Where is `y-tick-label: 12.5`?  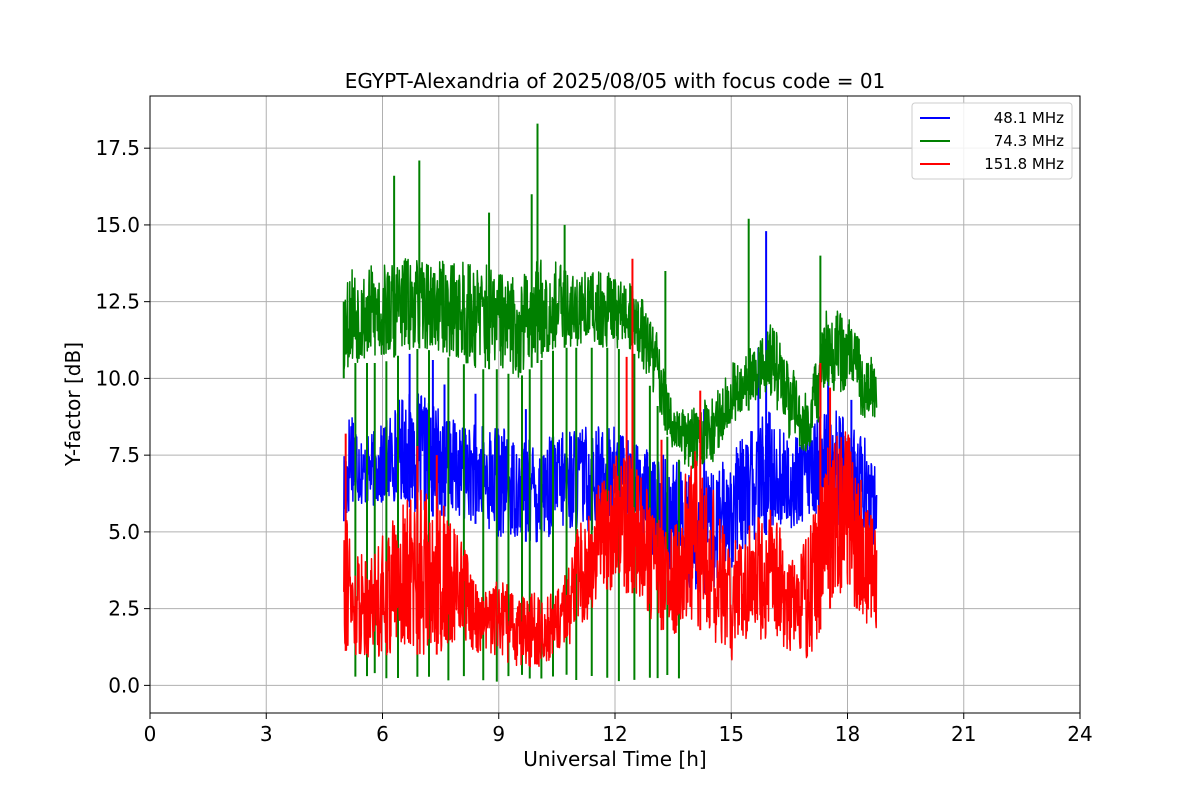 y-tick-label: 12.5 is located at coordinates (117, 302).